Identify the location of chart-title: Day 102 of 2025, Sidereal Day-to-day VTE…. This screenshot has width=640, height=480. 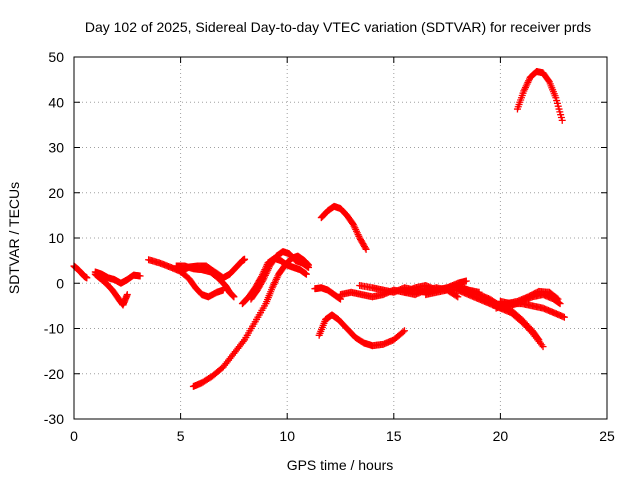
(338, 27).